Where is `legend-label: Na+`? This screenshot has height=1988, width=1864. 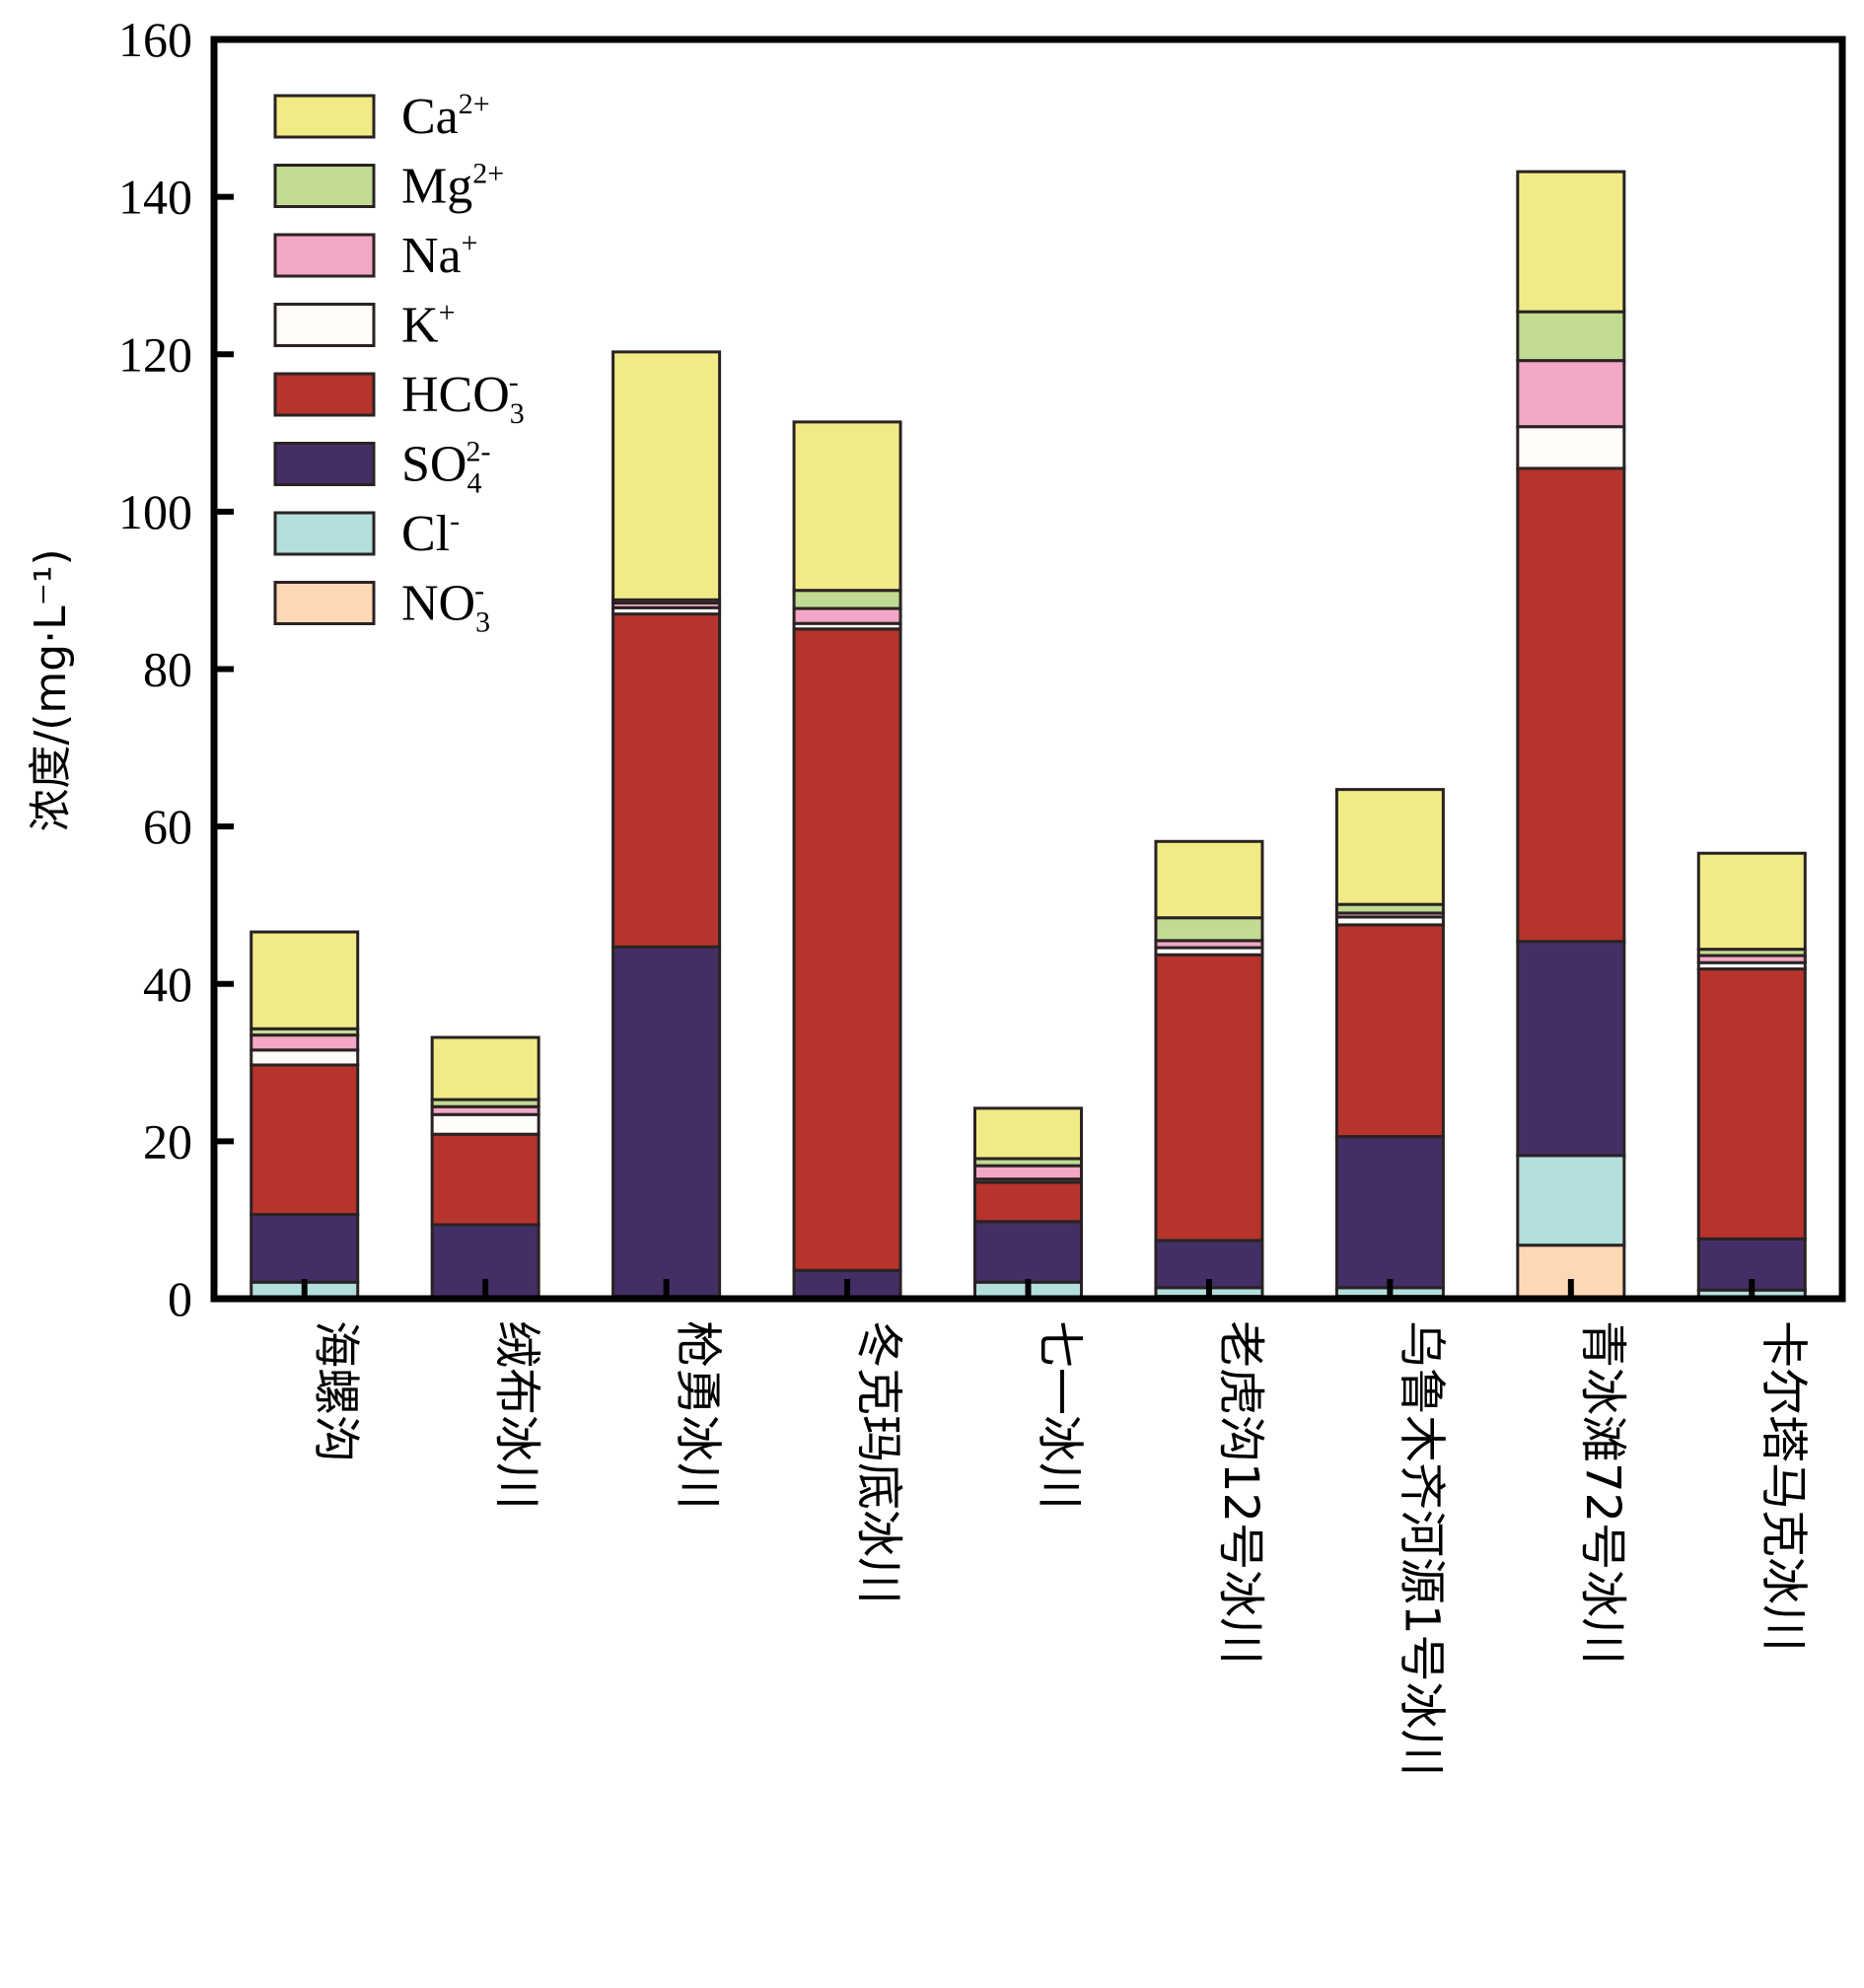
legend-label: Na+ is located at coordinates (439, 255).